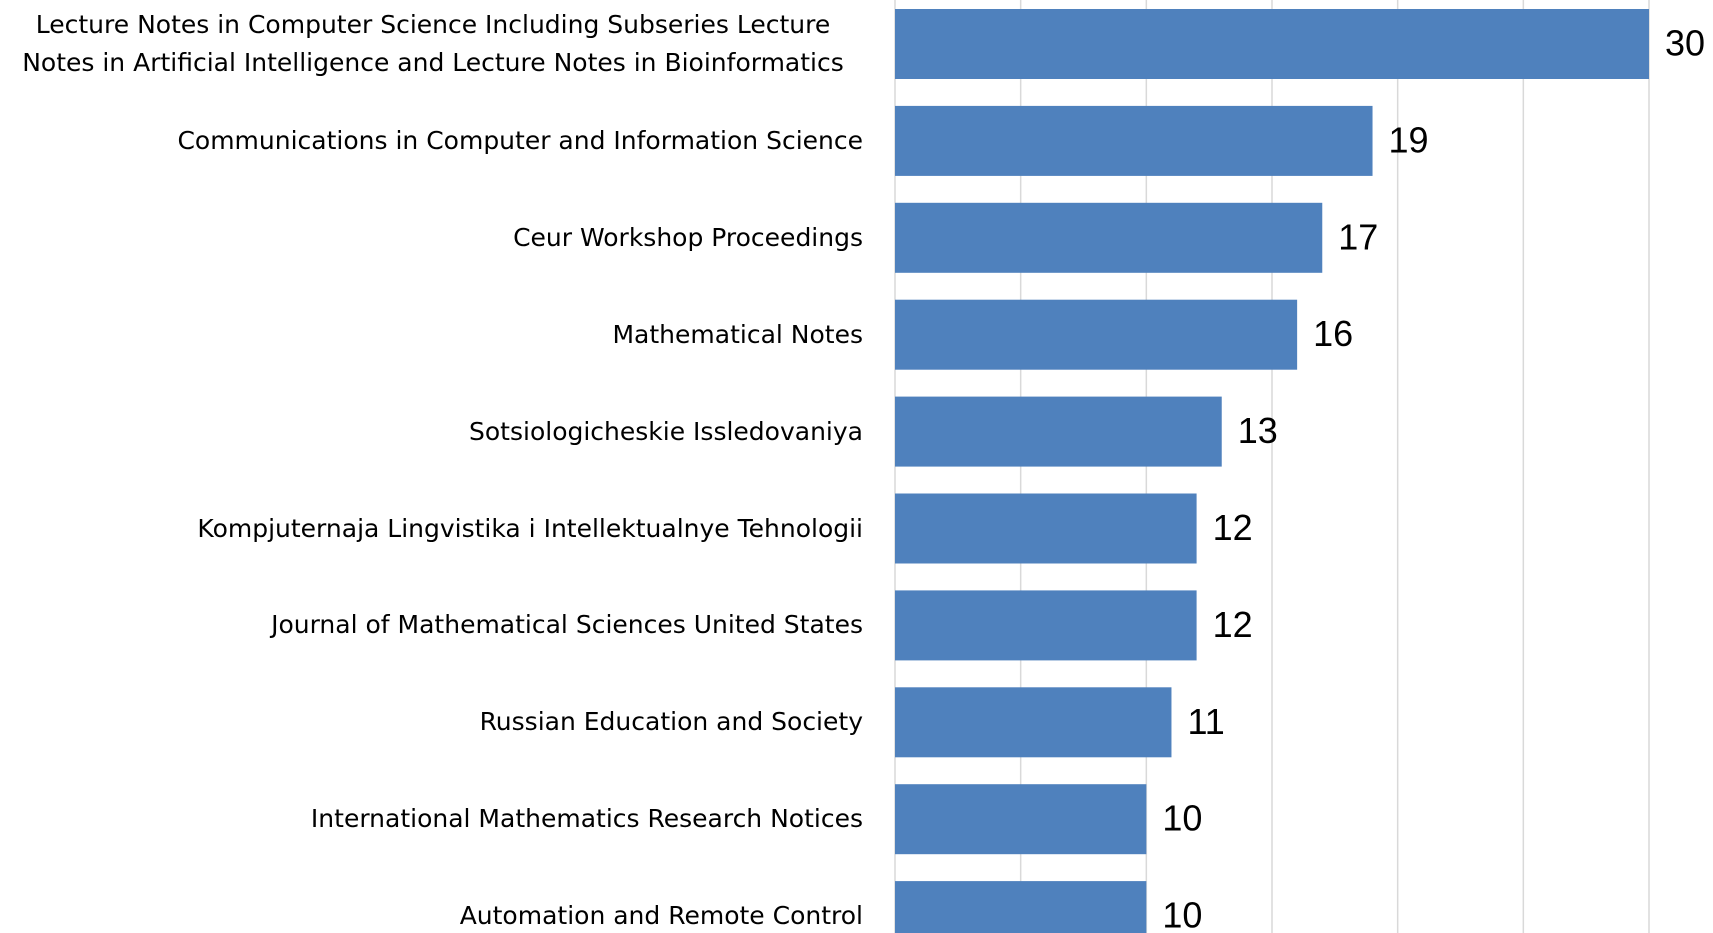 The width and height of the screenshot is (1713, 933). Describe the element at coordinates (1205, 721) in the screenshot. I see `data-label: 11` at that location.